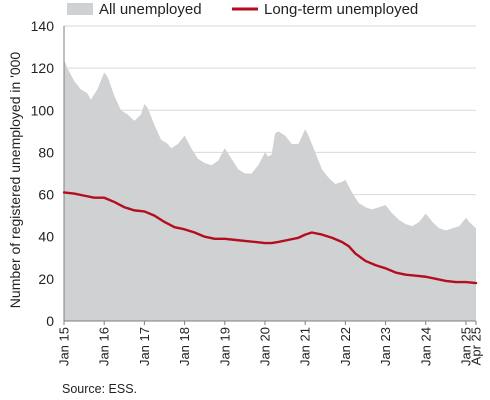  I want to click on legend-label-long-term-unemployed: Long-term unemployed, so click(341, 9).